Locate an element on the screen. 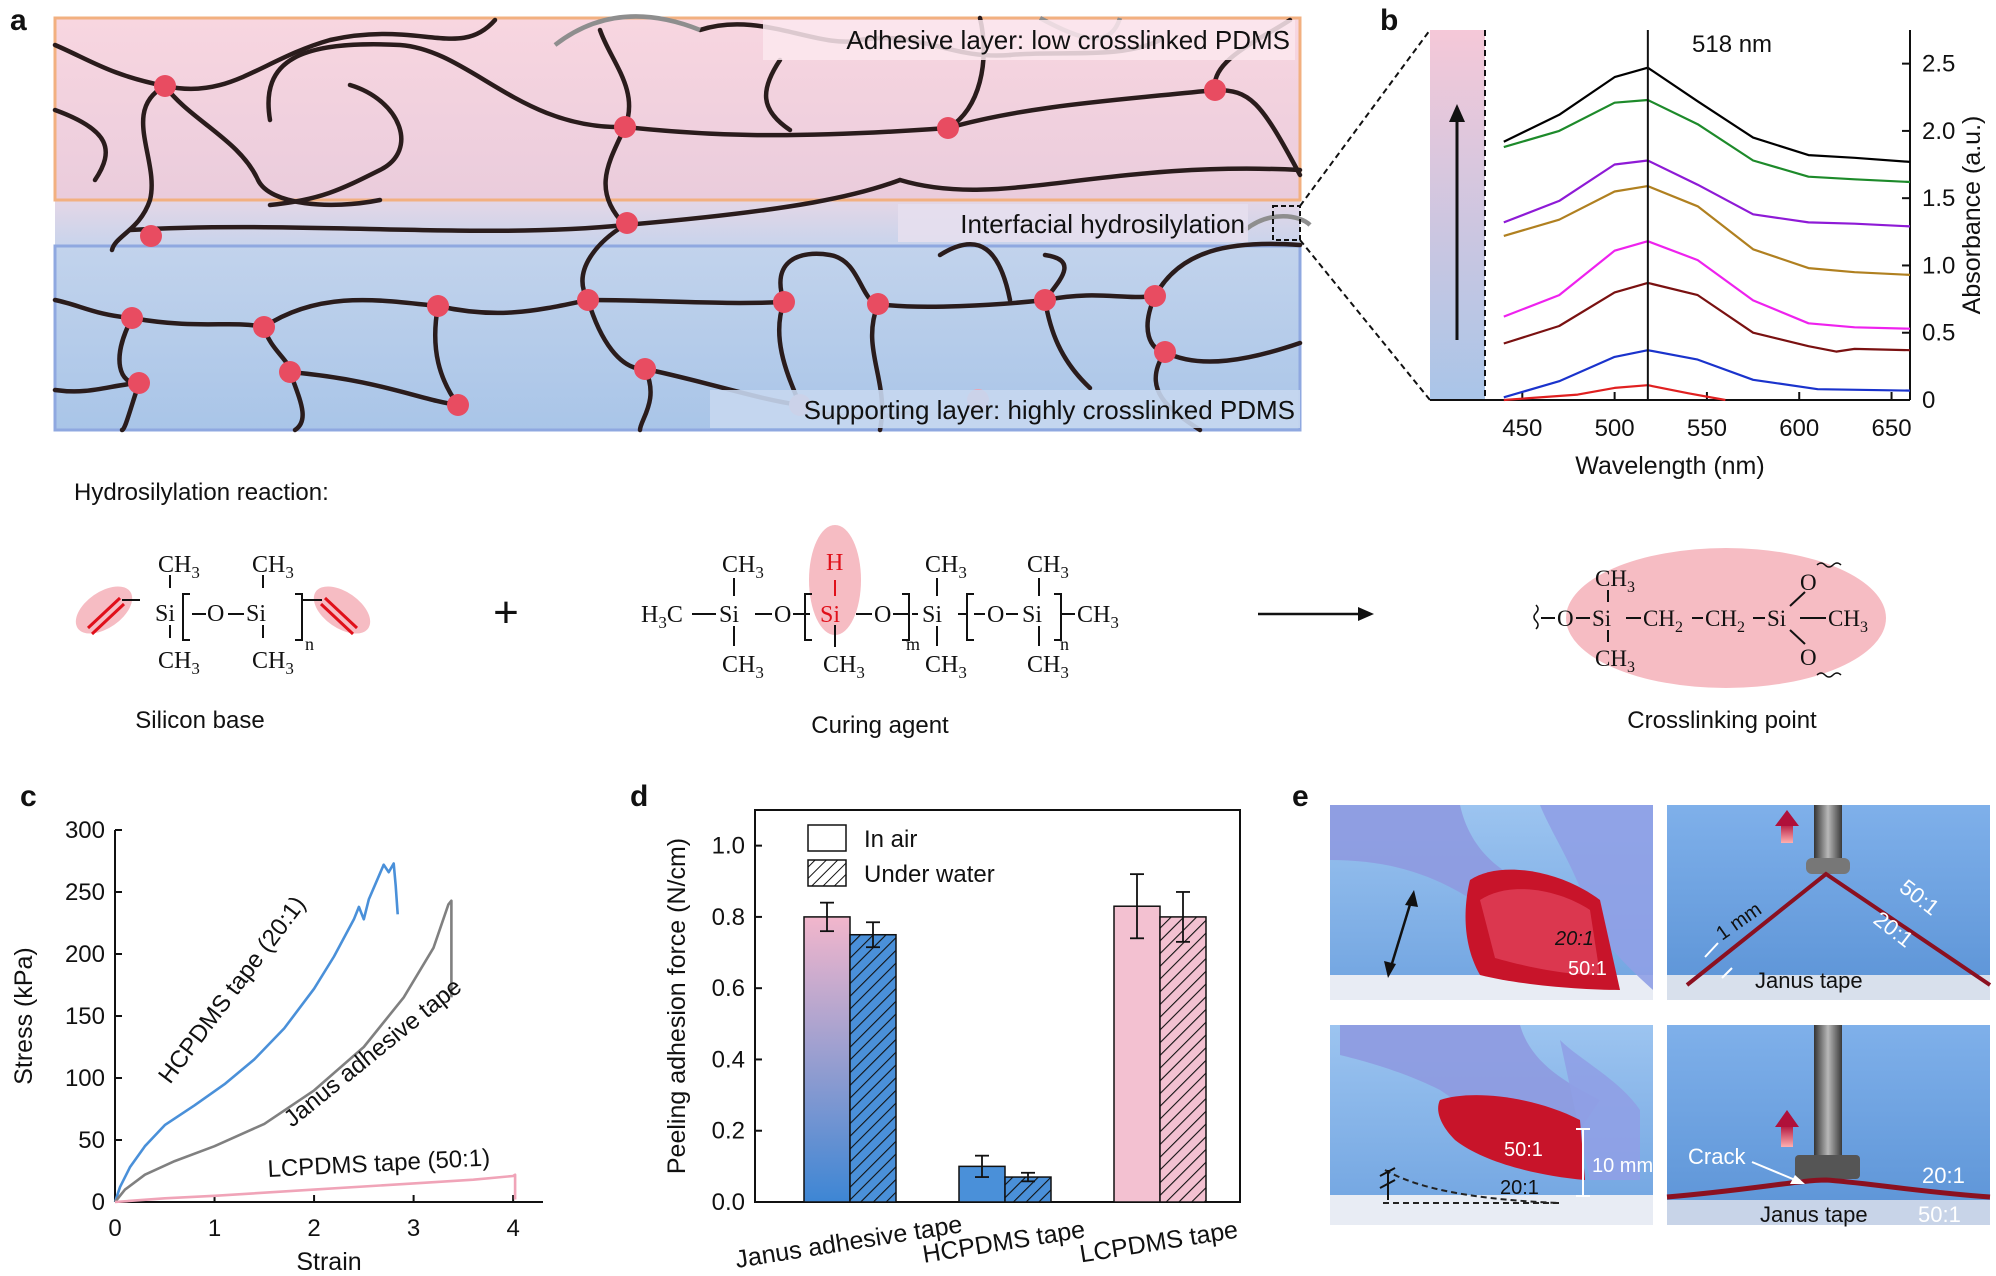 The image size is (1996, 1276). adhesive-label-bg is located at coordinates (1029, 40).